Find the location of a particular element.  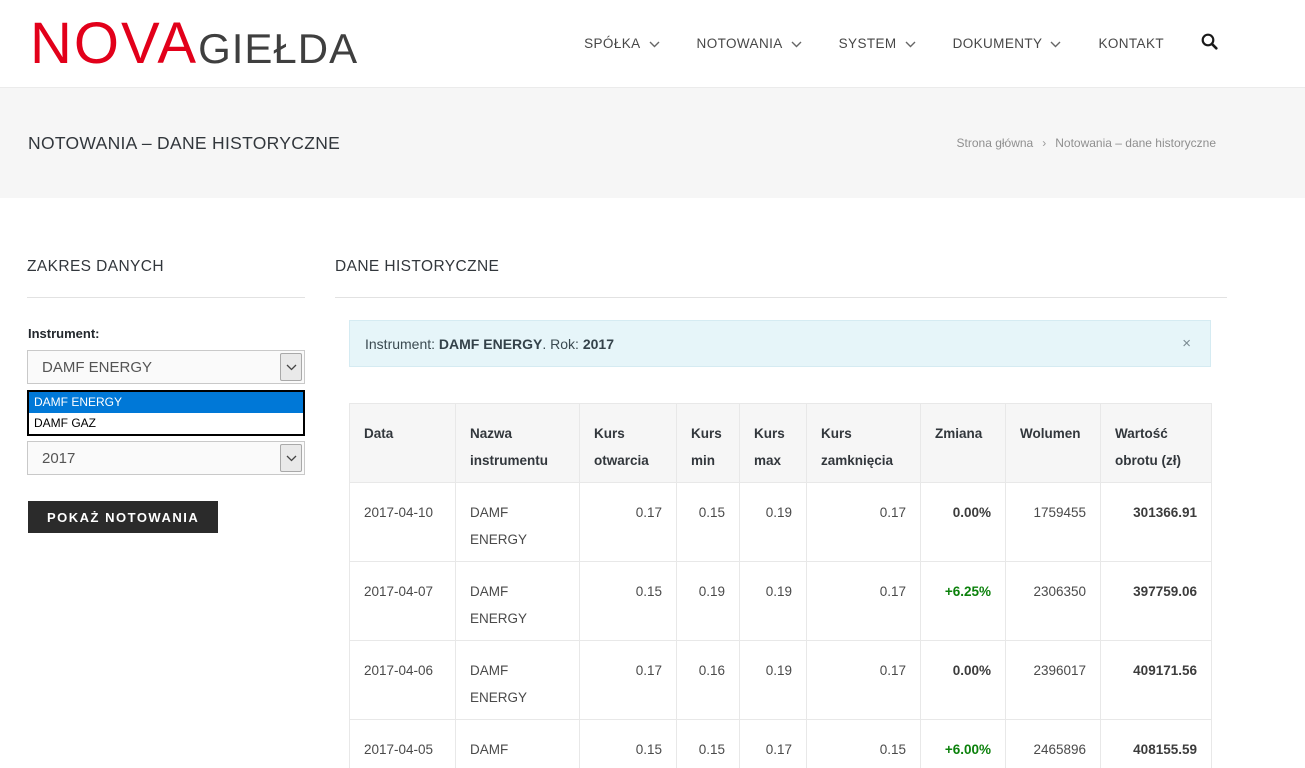

nav-item-kontakt: KONTAKT is located at coordinates (1131, 43).